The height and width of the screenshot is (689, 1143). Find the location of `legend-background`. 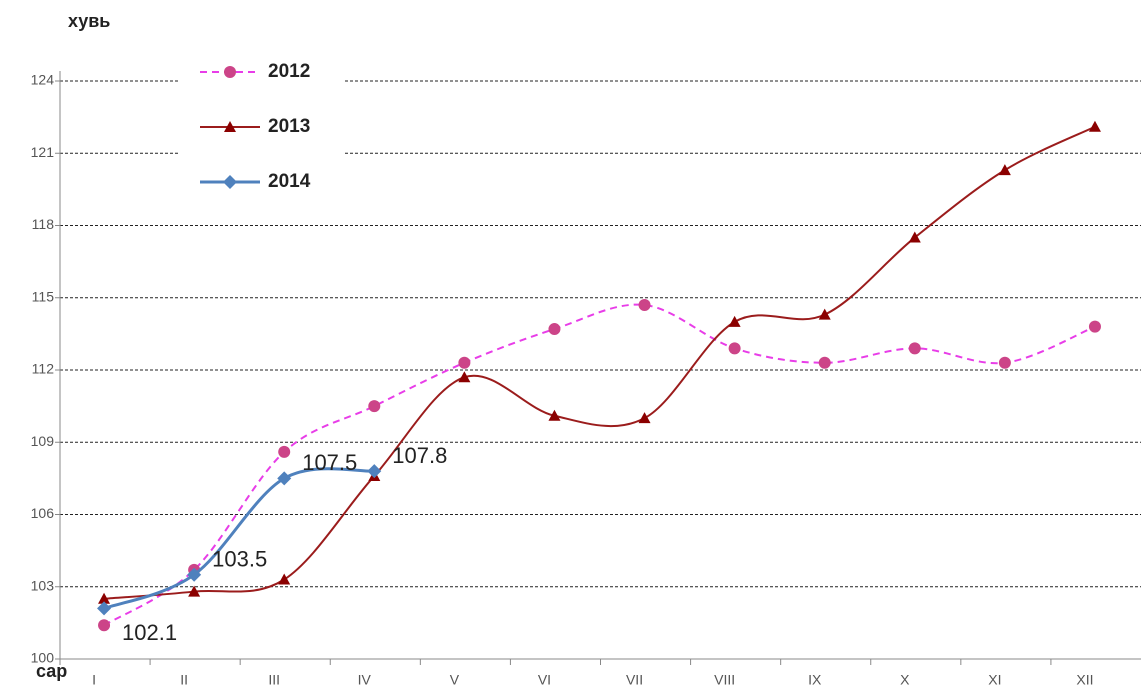

legend-background is located at coordinates (262, 125).